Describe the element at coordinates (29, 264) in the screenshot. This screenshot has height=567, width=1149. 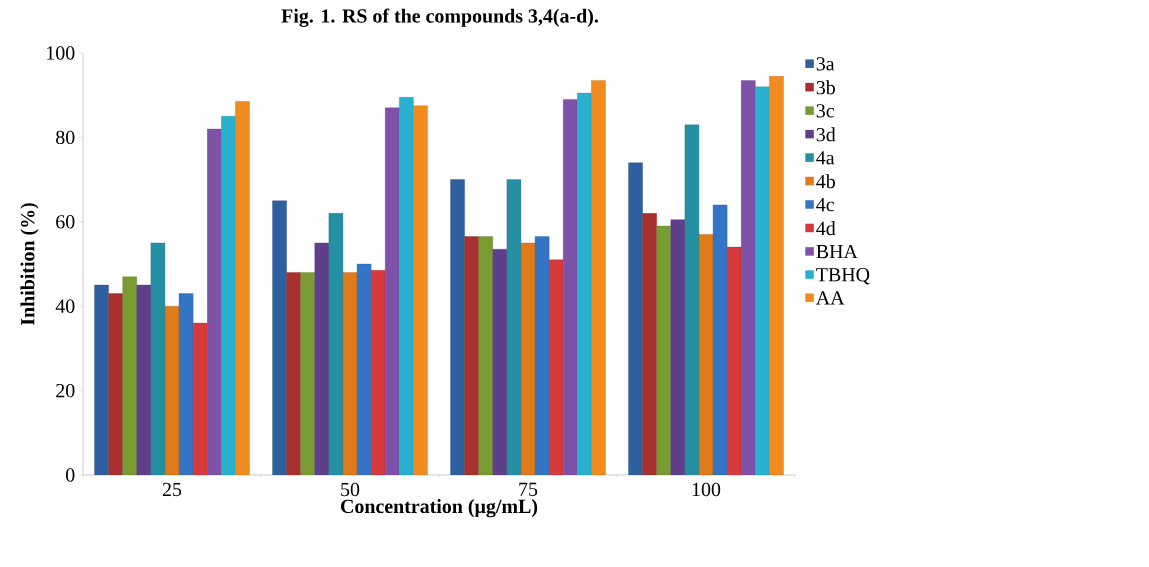
I see `y-axis-title: Inhibition (%)` at that location.